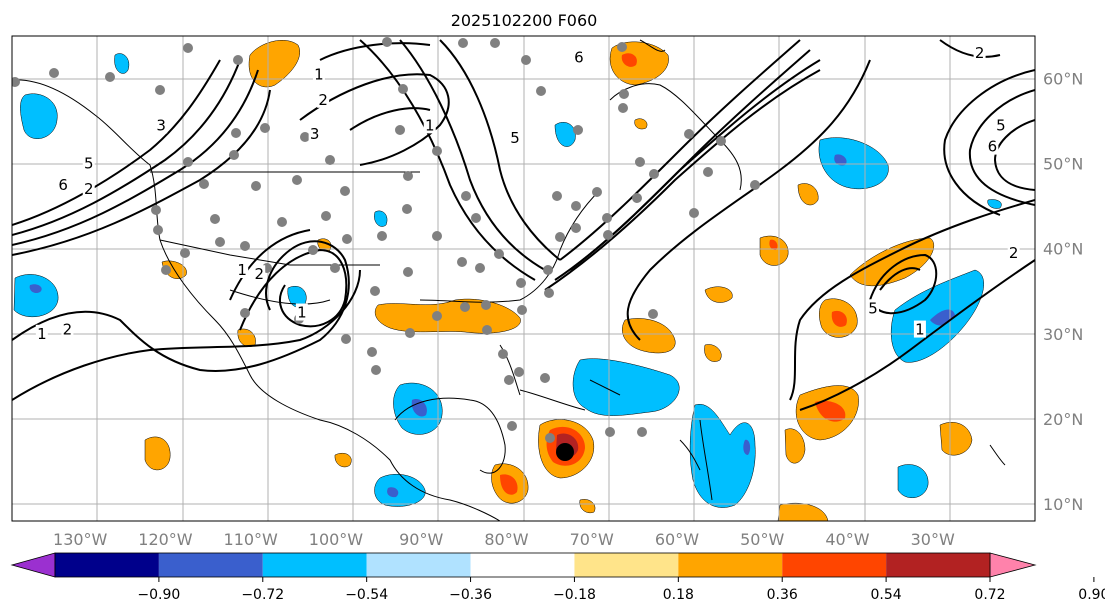  I want to click on lon-tick-label: 120°W, so click(165, 539).